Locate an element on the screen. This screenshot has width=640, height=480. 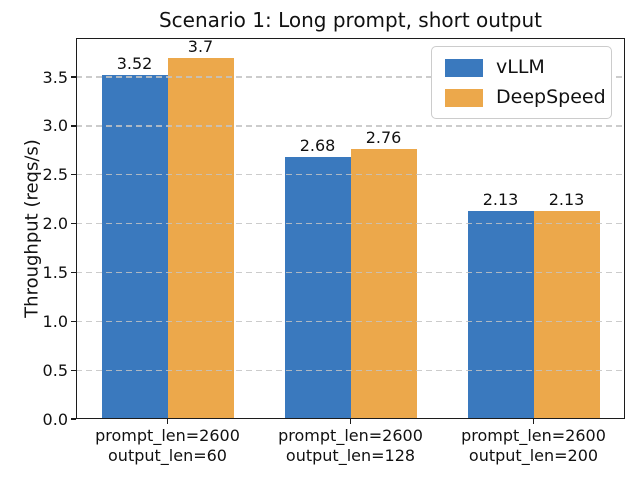
bar-value-label: 3.52 is located at coordinates (134, 64).